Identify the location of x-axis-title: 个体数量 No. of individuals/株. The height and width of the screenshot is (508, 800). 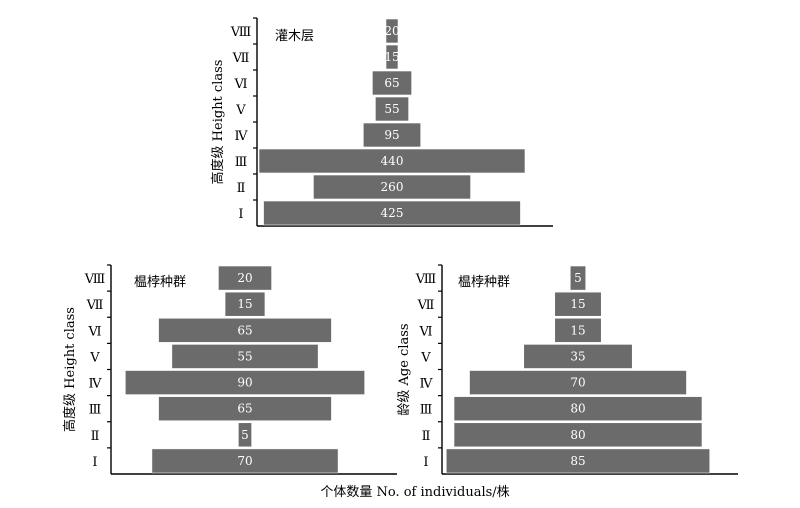
(414, 492).